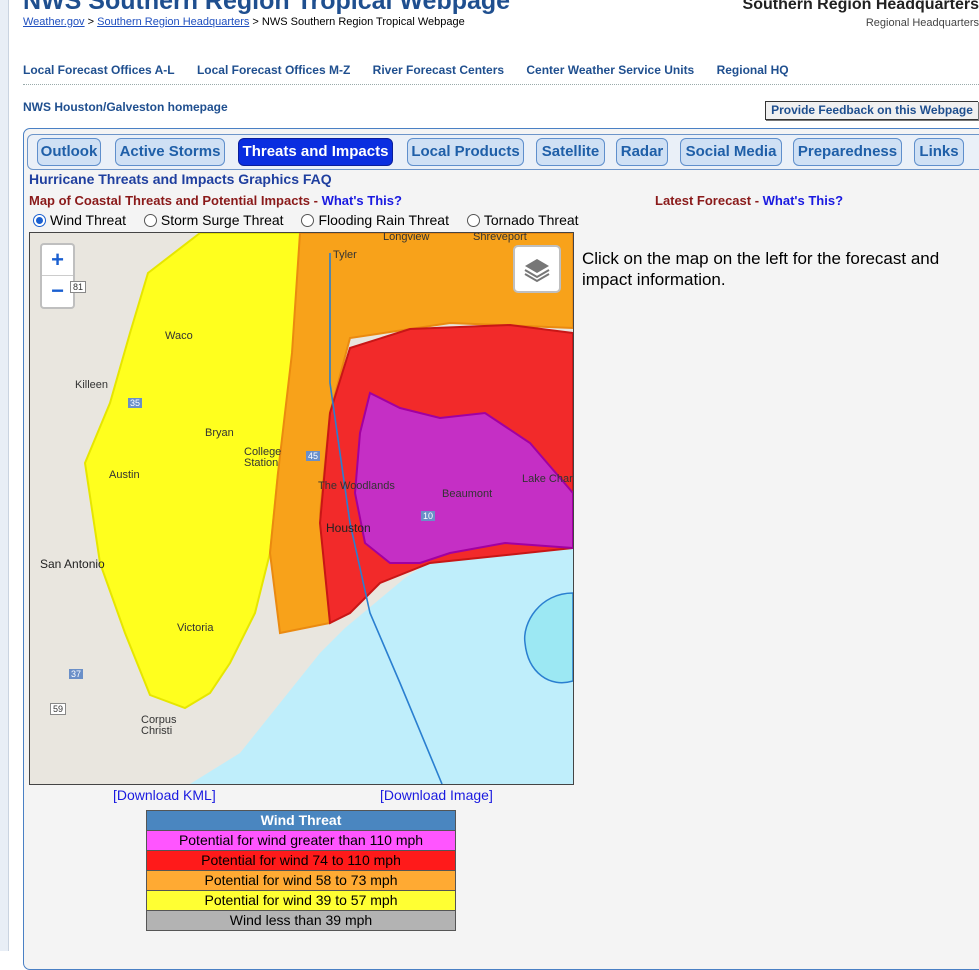 This screenshot has height=970, width=979. What do you see at coordinates (847, 152) in the screenshot?
I see `tab-preparedness: Preparedness` at bounding box center [847, 152].